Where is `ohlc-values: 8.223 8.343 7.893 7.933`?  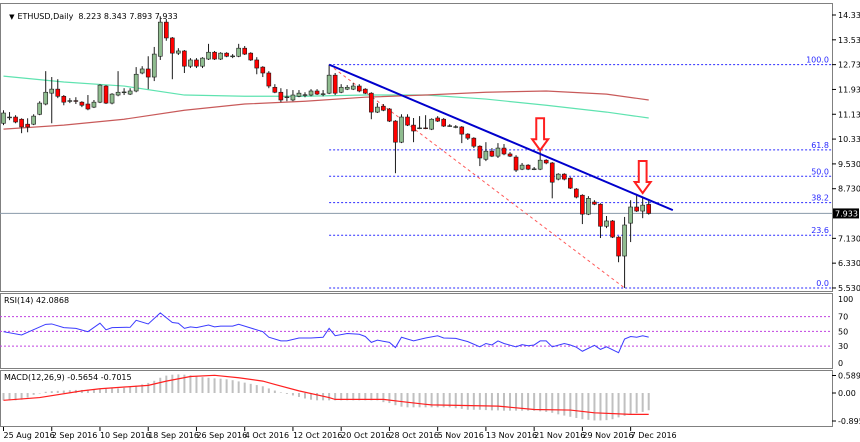
ohlc-values: 8.223 8.343 7.893 7.933 is located at coordinates (128, 16).